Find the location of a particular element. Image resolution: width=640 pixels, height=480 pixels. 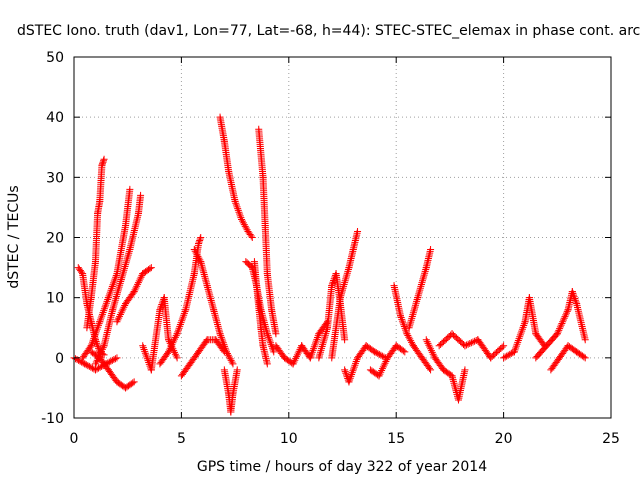

x-tick-label: 25 is located at coordinates (611, 439).